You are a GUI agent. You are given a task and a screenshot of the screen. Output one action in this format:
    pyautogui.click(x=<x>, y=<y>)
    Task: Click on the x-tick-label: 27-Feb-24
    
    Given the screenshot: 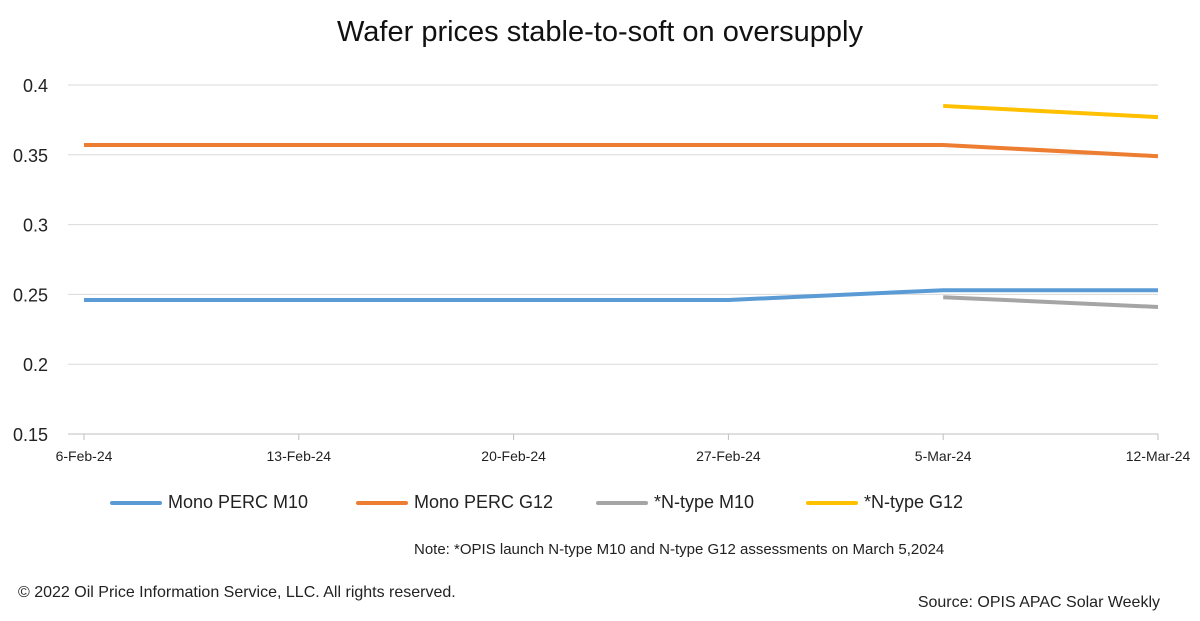 What is the action you would take?
    pyautogui.click(x=728, y=456)
    